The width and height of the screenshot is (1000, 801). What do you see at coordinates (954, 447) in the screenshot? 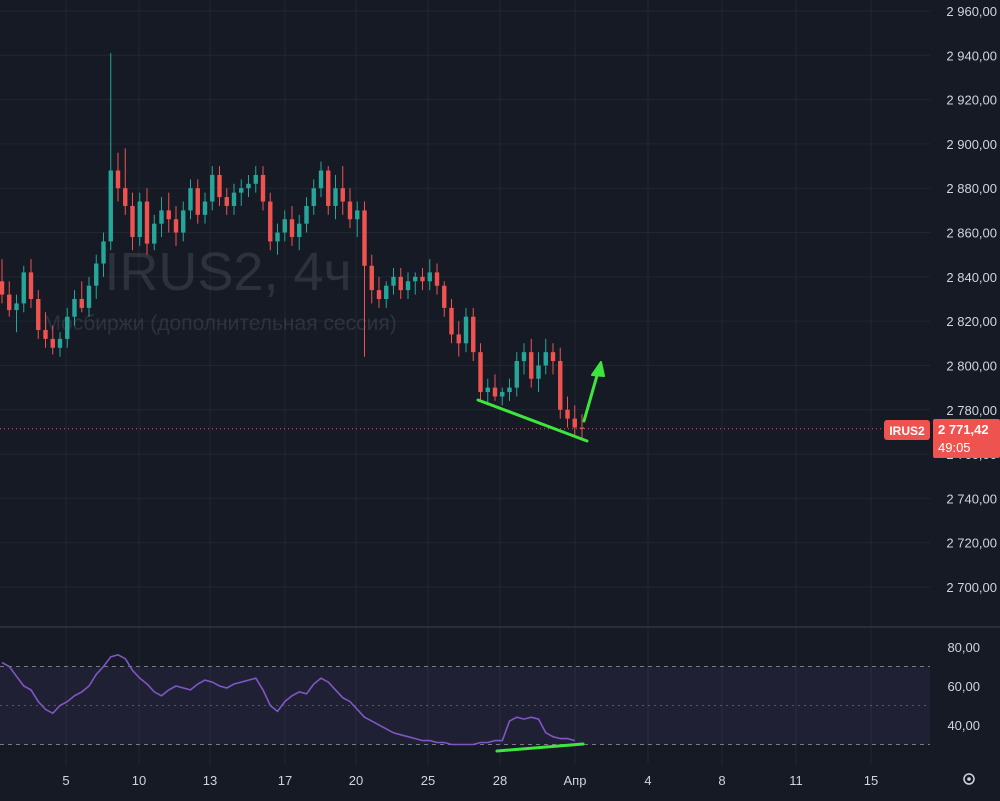
I see `countdown-timer: 49:05` at bounding box center [954, 447].